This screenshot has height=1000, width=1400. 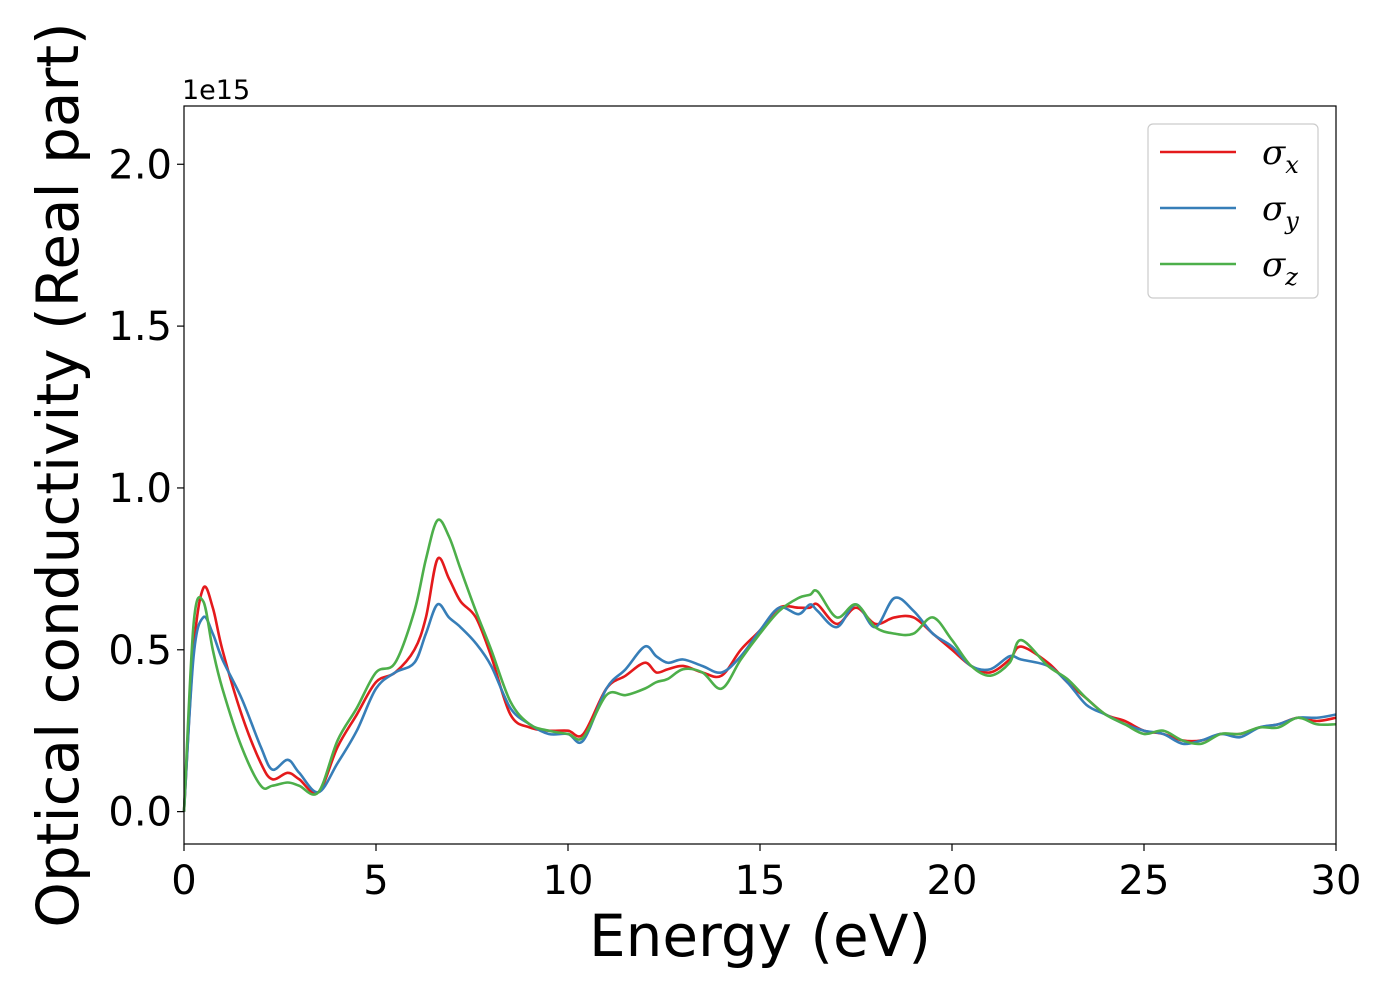 I want to click on y-axis-ticks: 0.0 0.5 1.0 1.5 2.0, so click(x=146, y=489).